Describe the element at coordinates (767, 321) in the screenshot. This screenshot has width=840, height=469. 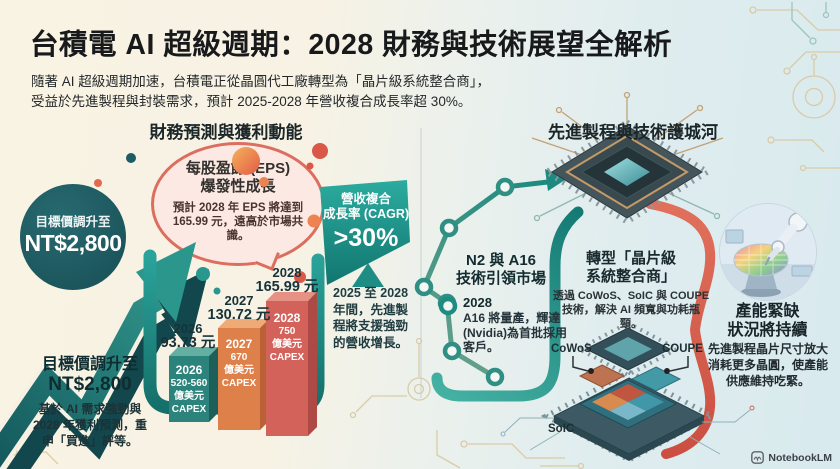
I see `capacity-card-title: 產能緊缺 狀況將持續` at that location.